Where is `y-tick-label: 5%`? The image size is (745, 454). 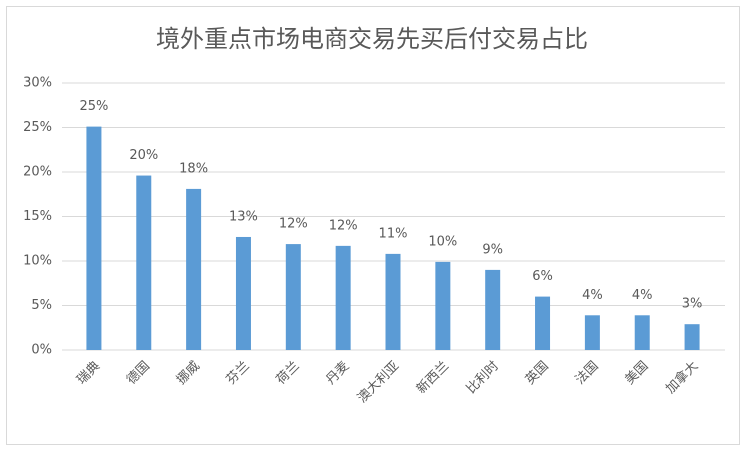
y-tick-label: 5% is located at coordinates (41, 305).